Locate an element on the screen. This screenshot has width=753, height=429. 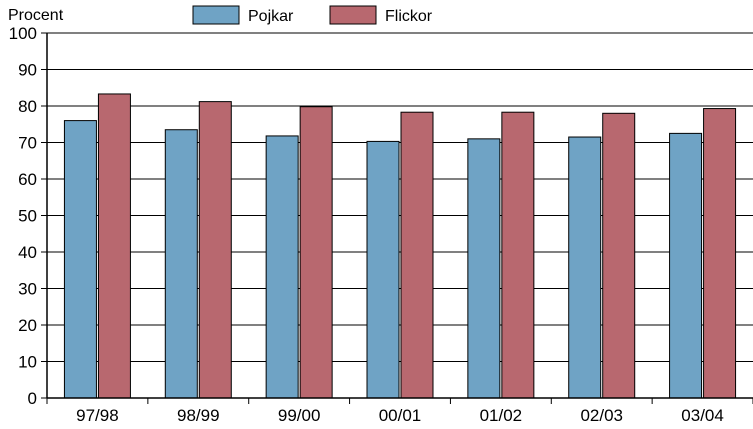
x-tick-label: 97/98 is located at coordinates (97, 415).